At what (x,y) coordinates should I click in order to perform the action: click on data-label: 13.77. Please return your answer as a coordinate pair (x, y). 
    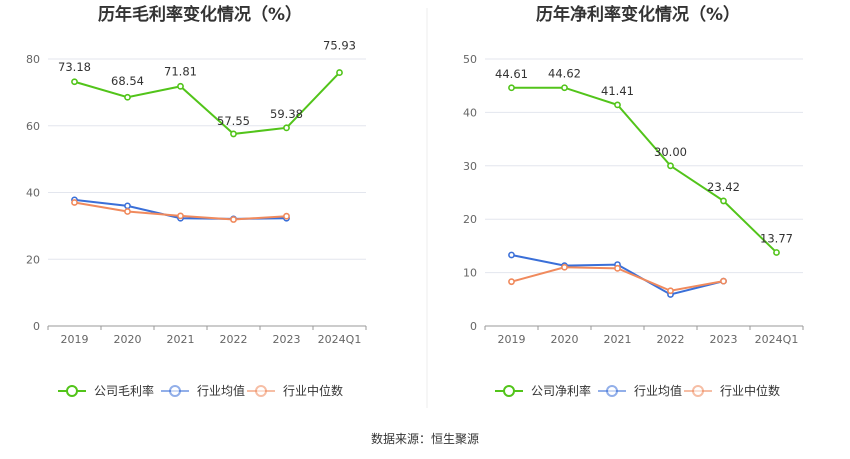
    Looking at the image, I should click on (776, 238).